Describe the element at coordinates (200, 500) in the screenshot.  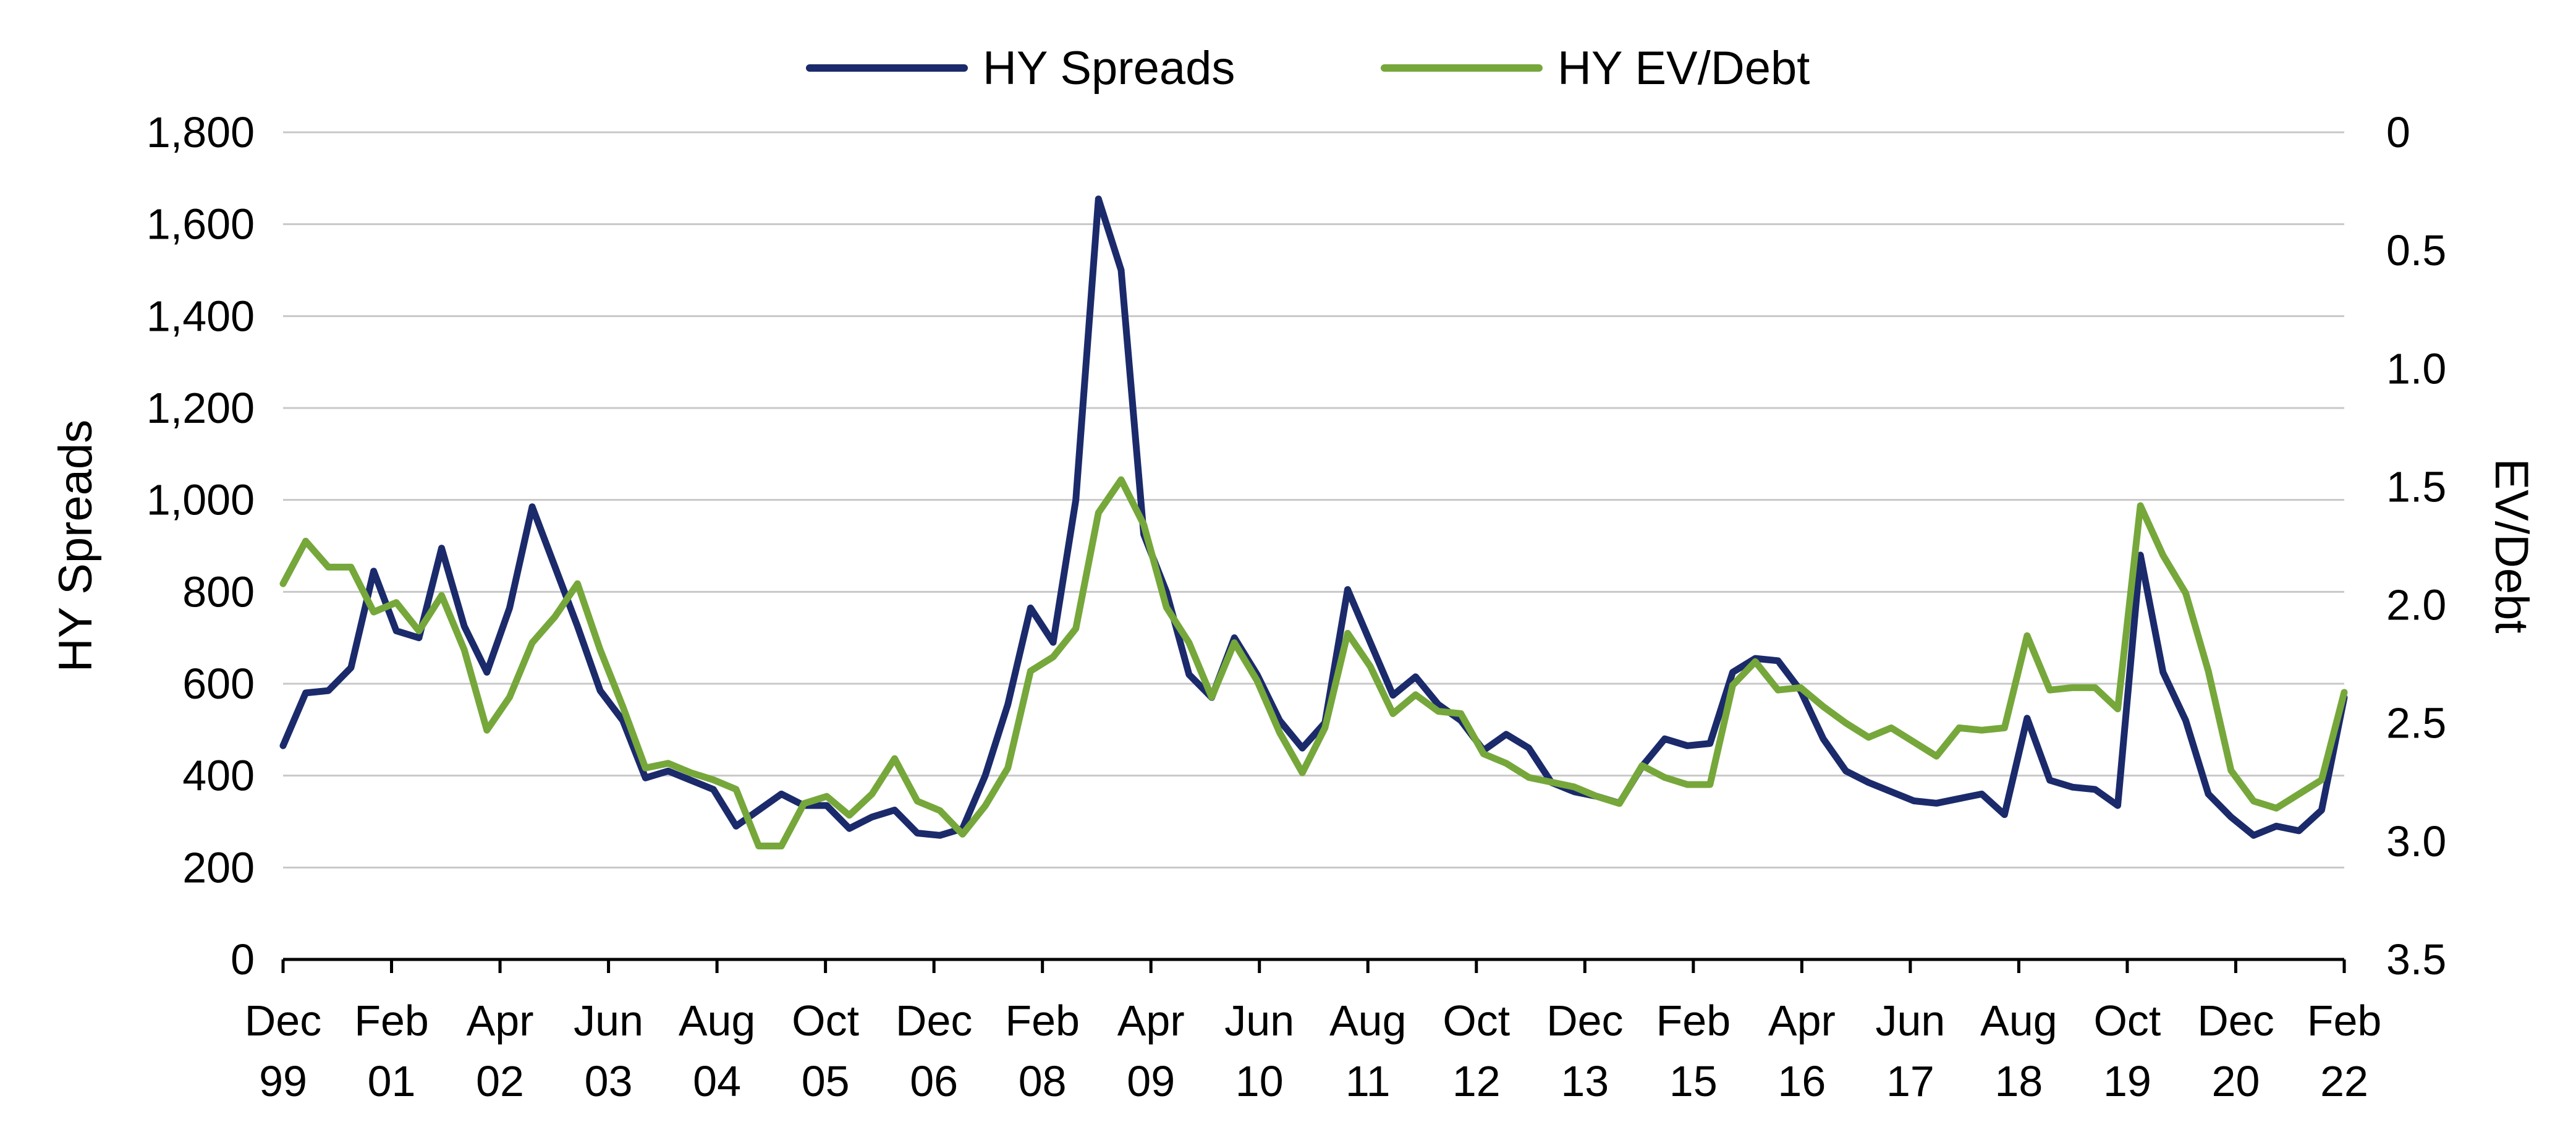
I see `left-axis-tick-label: 1,000` at that location.